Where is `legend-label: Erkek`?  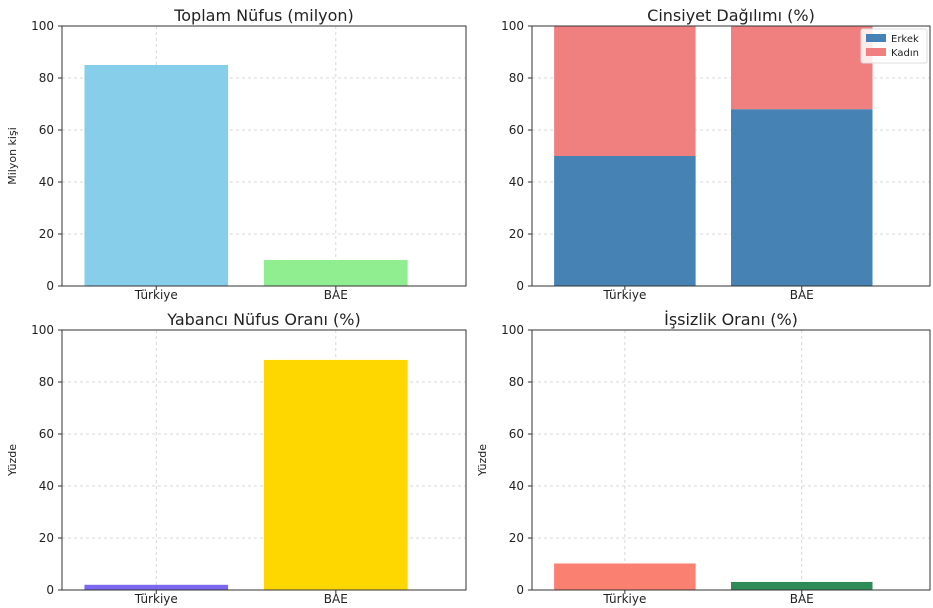
legend-label: Erkek is located at coordinates (905, 39).